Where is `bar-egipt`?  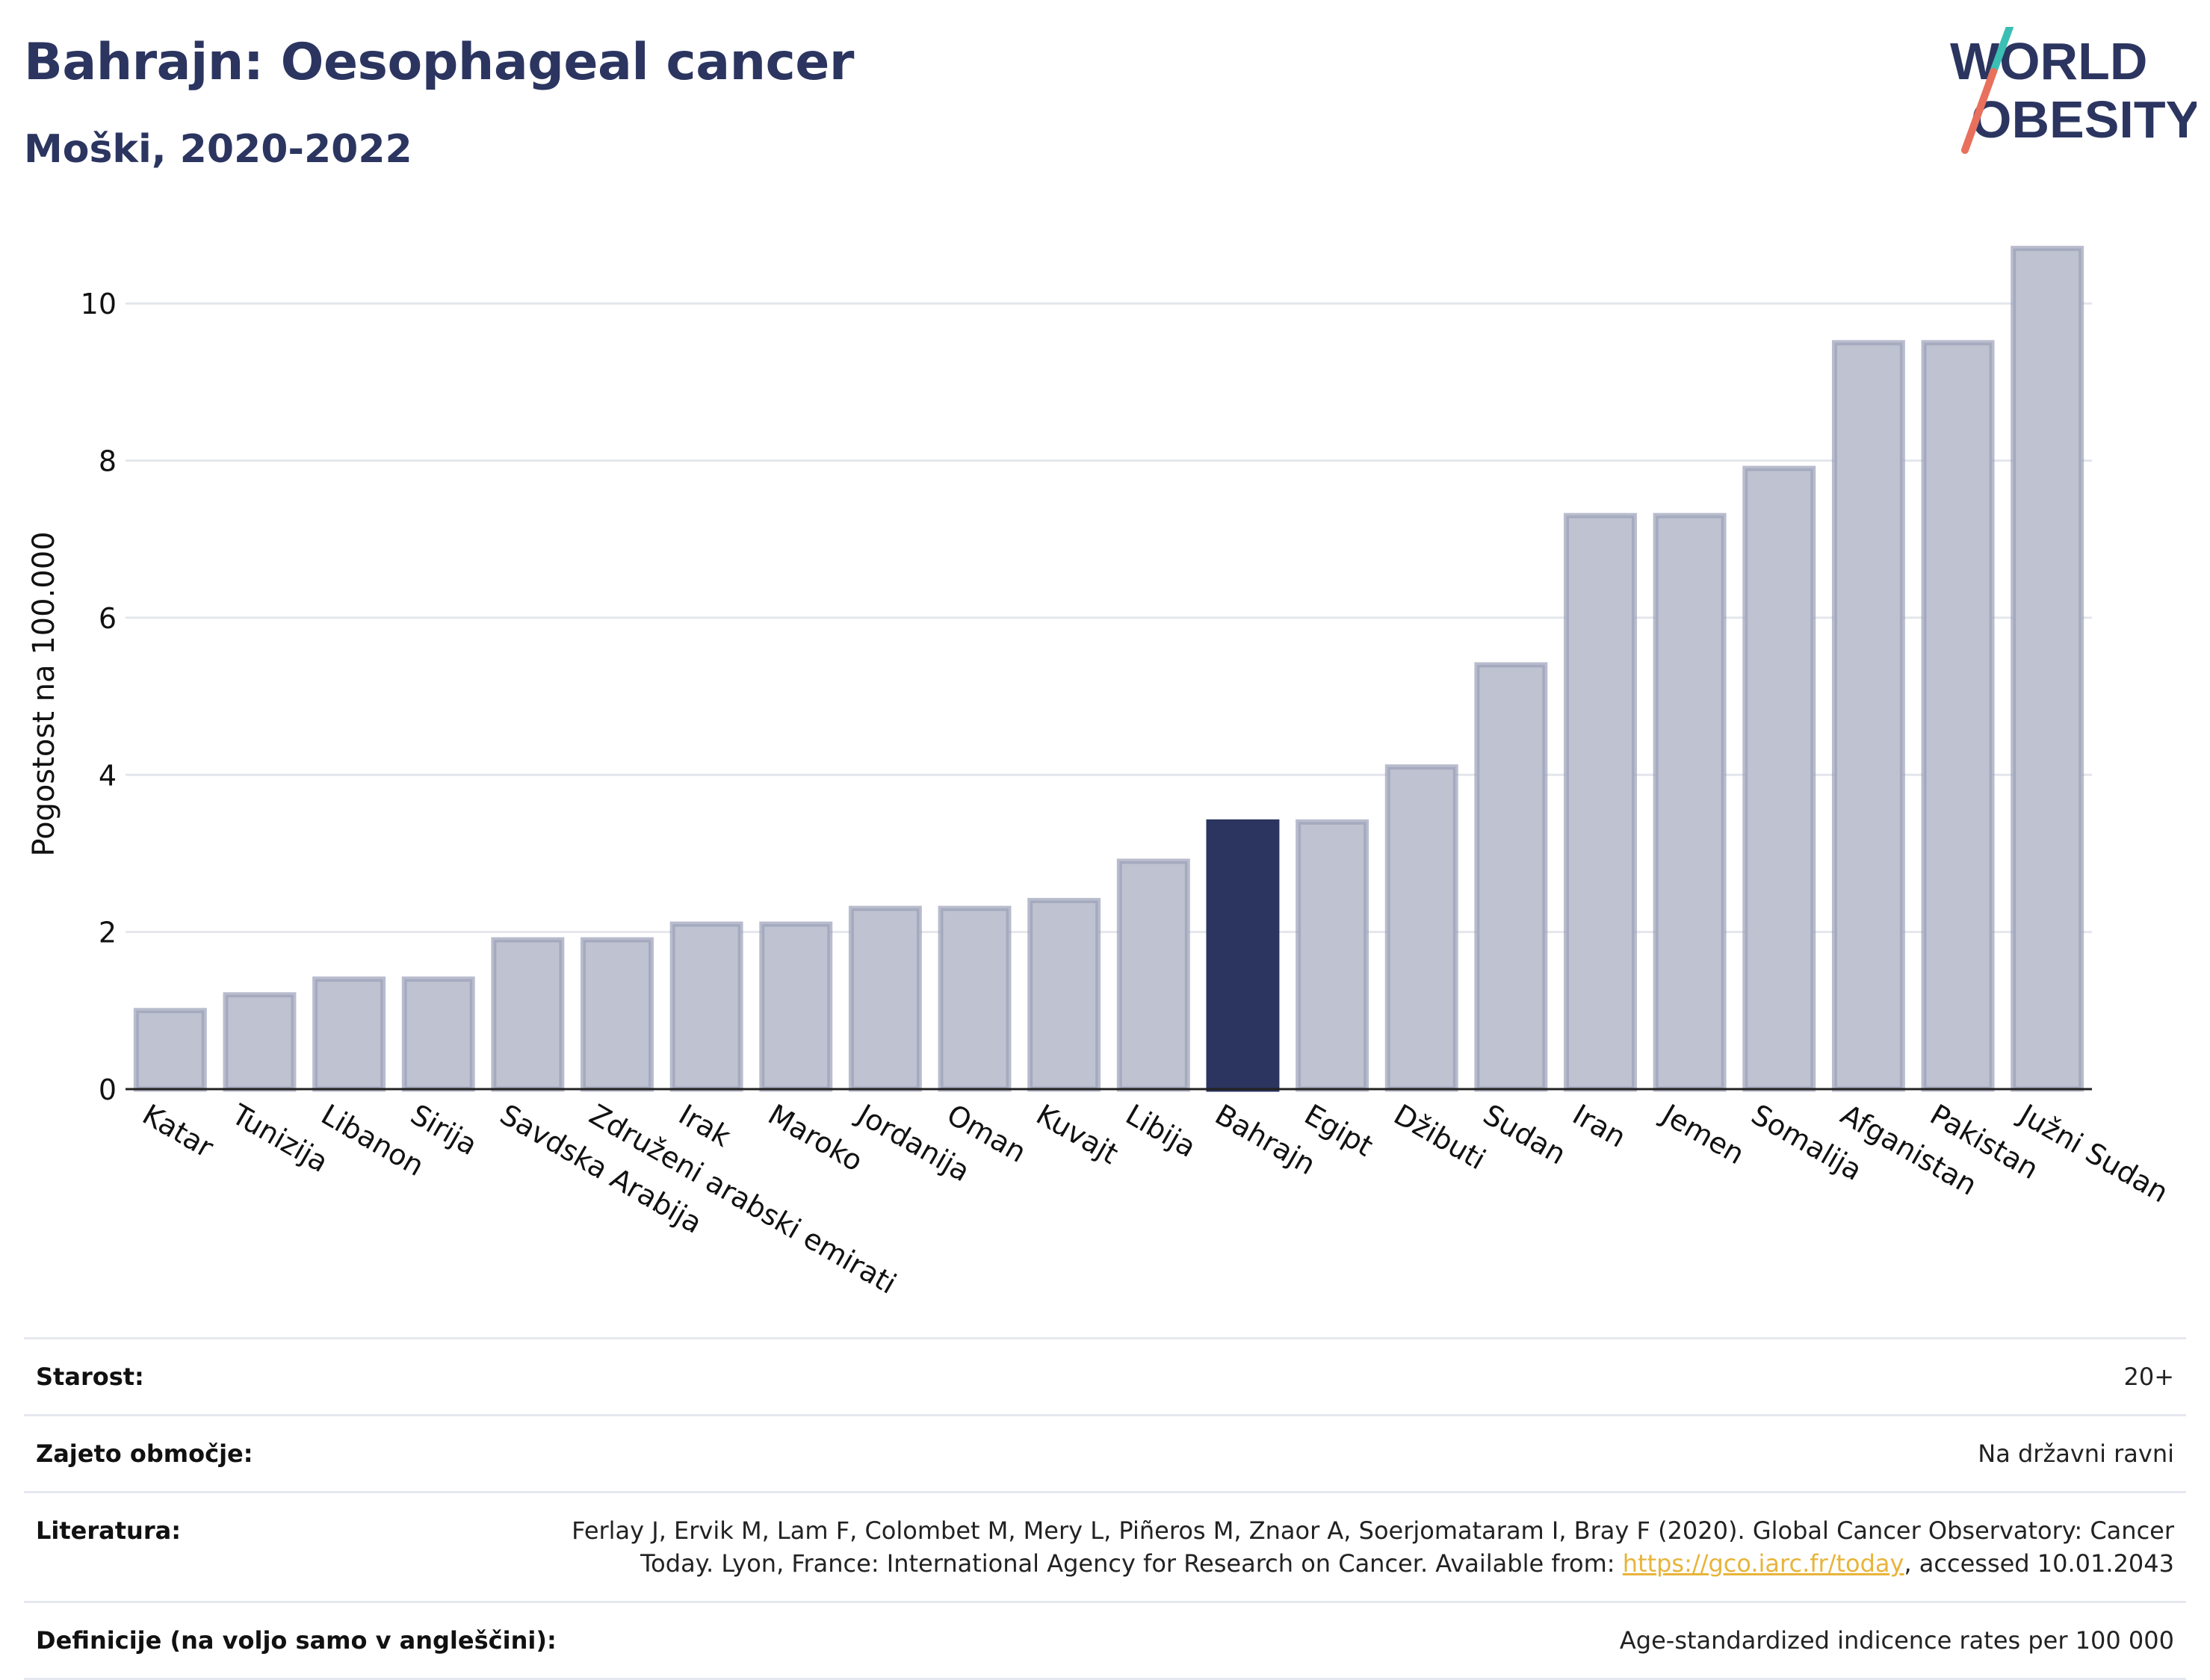
bar-egipt is located at coordinates (1332, 955).